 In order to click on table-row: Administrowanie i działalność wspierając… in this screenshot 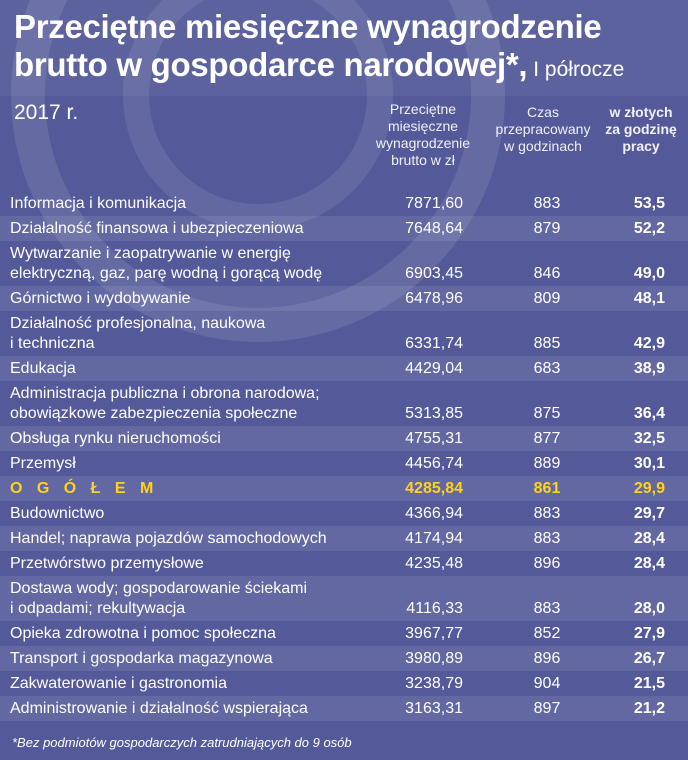, I will do `click(344, 708)`.